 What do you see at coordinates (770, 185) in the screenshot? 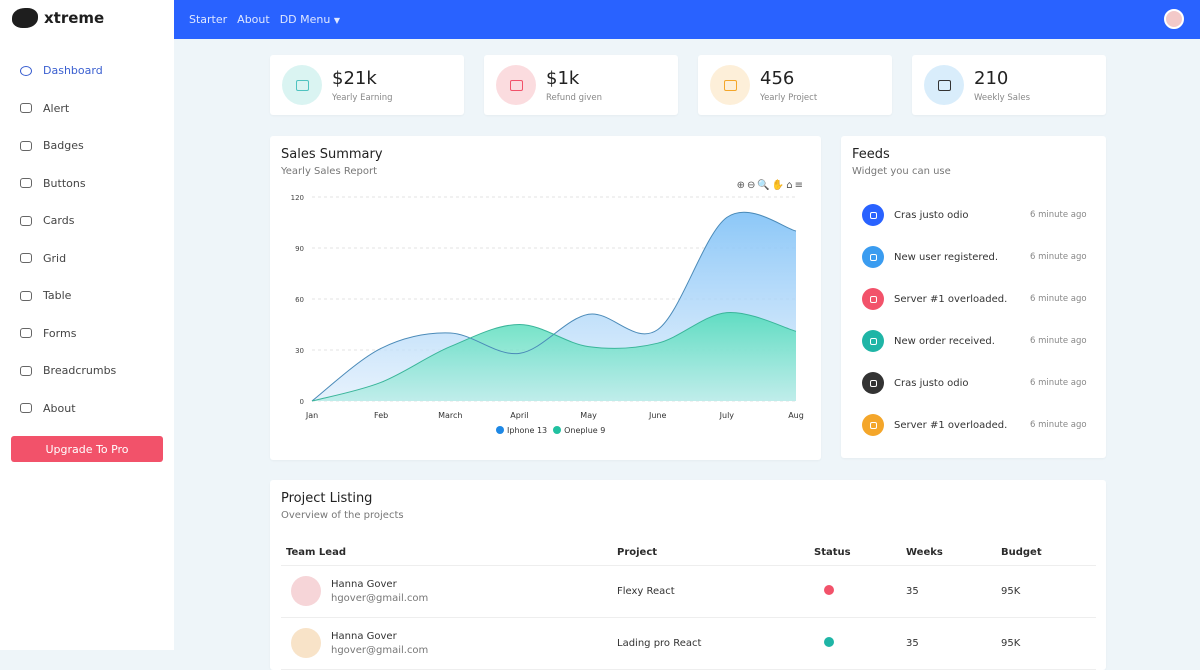
I see `chart-toolbar: ⊕⊖🔍✋⌂≡` at bounding box center [770, 185].